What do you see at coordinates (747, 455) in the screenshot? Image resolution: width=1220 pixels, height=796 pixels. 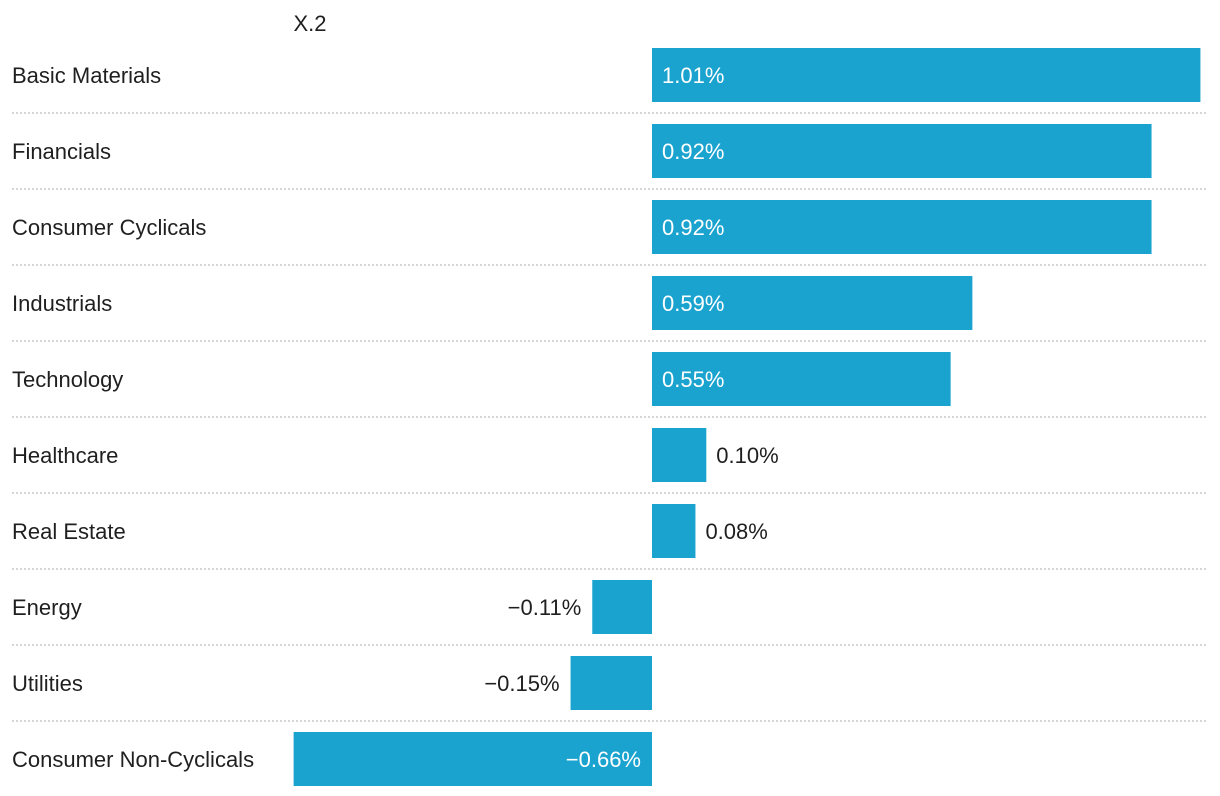 I see `value-label: 0.10%` at bounding box center [747, 455].